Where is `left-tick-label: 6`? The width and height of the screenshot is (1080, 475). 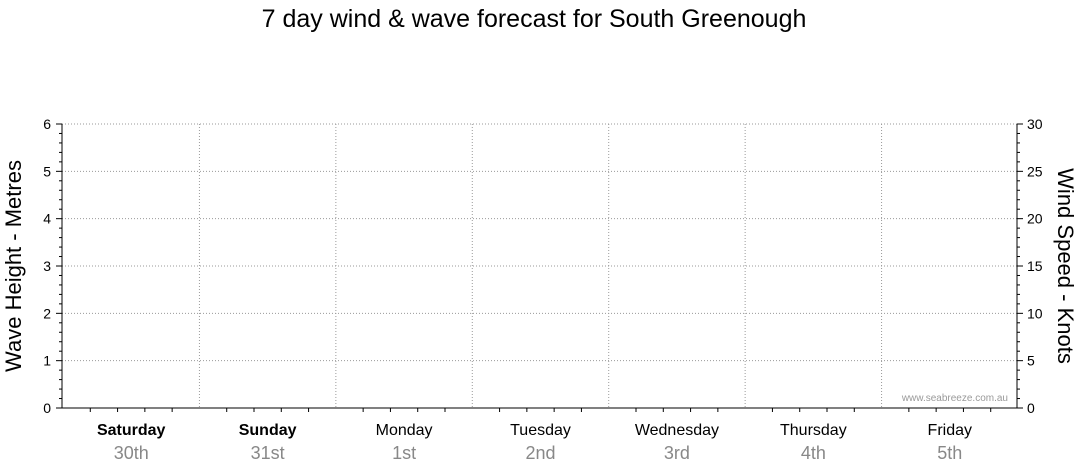
left-tick-label: 6 is located at coordinates (47, 124).